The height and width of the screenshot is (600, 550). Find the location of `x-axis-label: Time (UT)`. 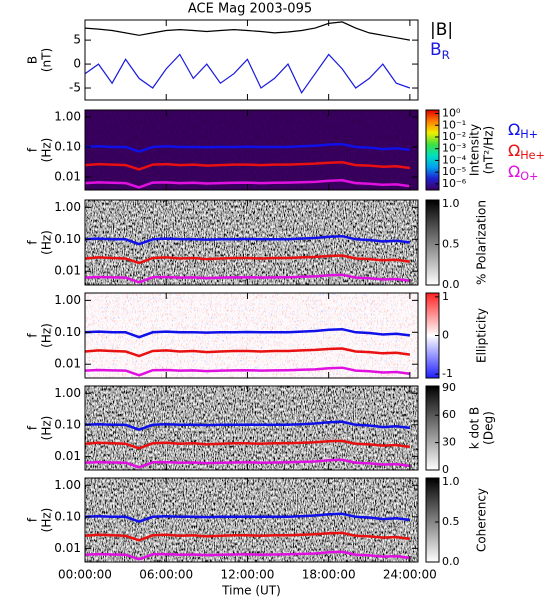

x-axis-label: Time (UT) is located at coordinates (251, 591).